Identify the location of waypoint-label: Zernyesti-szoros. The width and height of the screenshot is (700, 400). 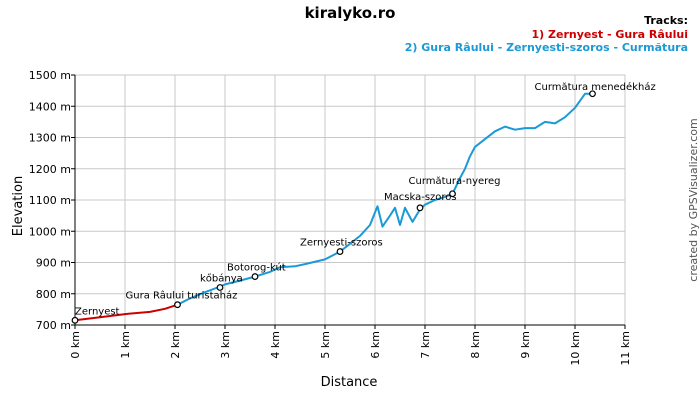
(341, 243).